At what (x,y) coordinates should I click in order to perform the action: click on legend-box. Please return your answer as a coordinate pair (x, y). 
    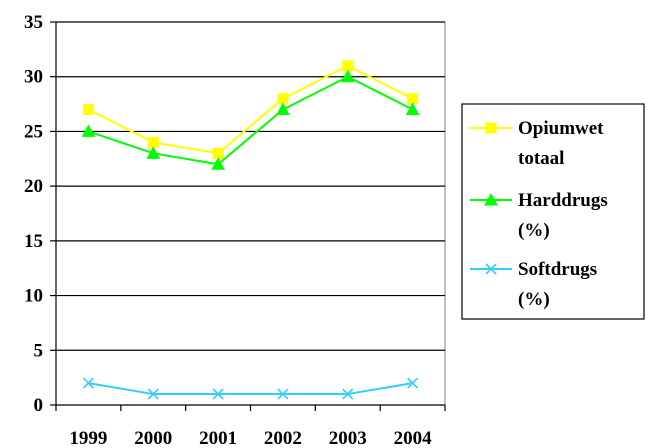
    Looking at the image, I should click on (553, 211).